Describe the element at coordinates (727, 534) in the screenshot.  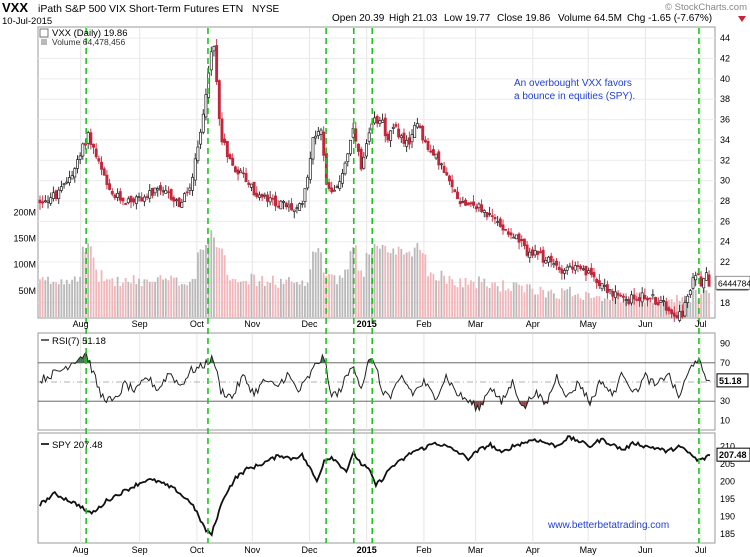
I see `spy-y-tick: 185` at that location.